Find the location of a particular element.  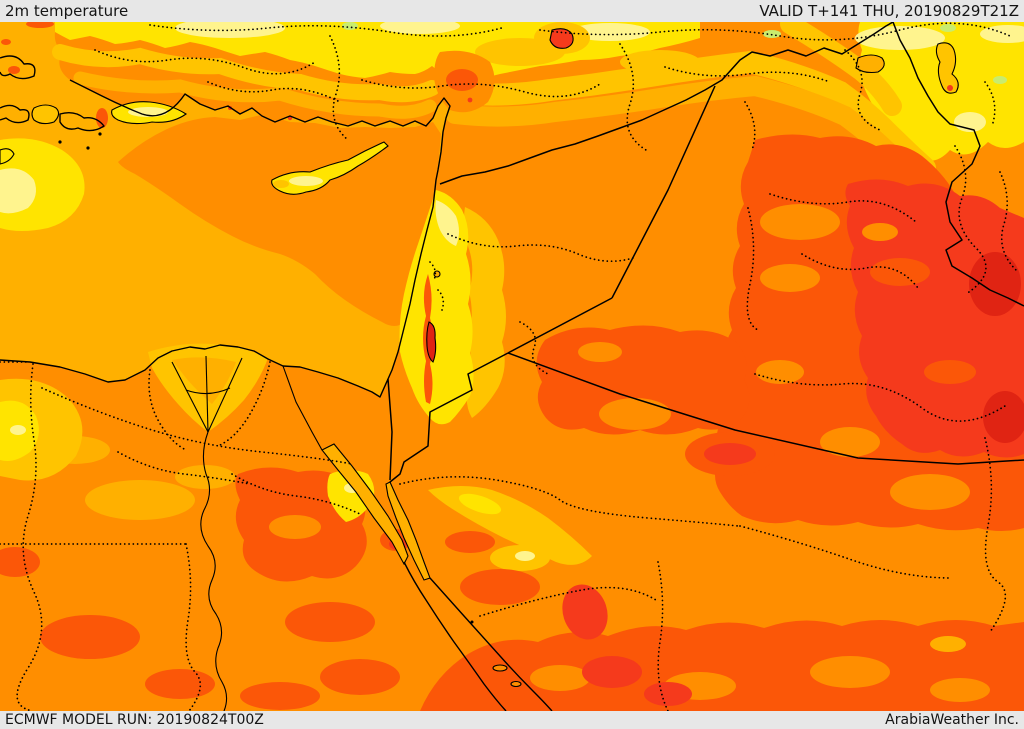

sea-of-galilee is located at coordinates (437, 274).